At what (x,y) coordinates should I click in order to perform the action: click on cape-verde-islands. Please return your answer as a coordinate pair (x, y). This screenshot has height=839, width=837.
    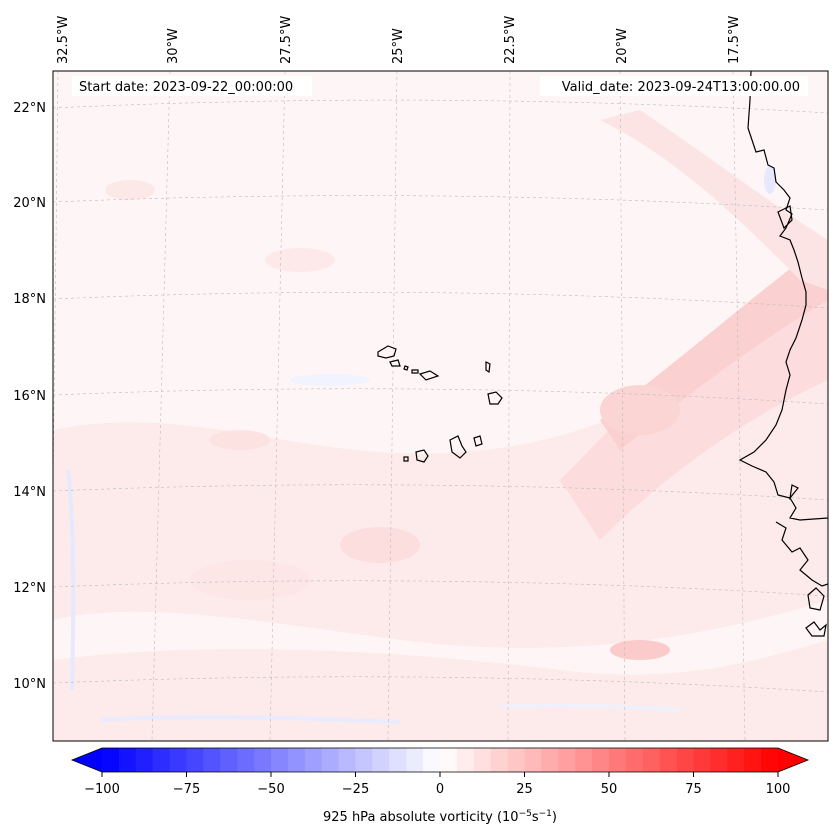
    Looking at the image, I should click on (440, 404).